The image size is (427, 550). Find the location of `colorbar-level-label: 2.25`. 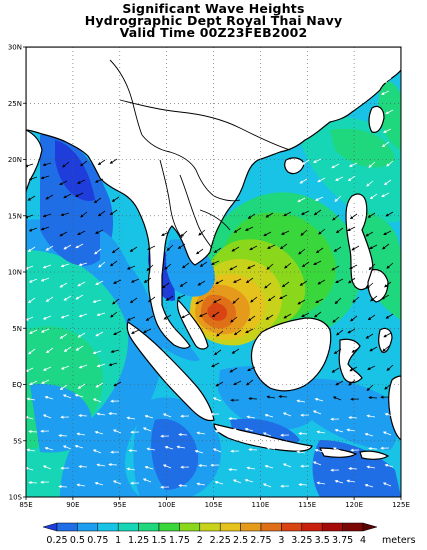

colorbar-level-label: 2.25 is located at coordinates (220, 540).